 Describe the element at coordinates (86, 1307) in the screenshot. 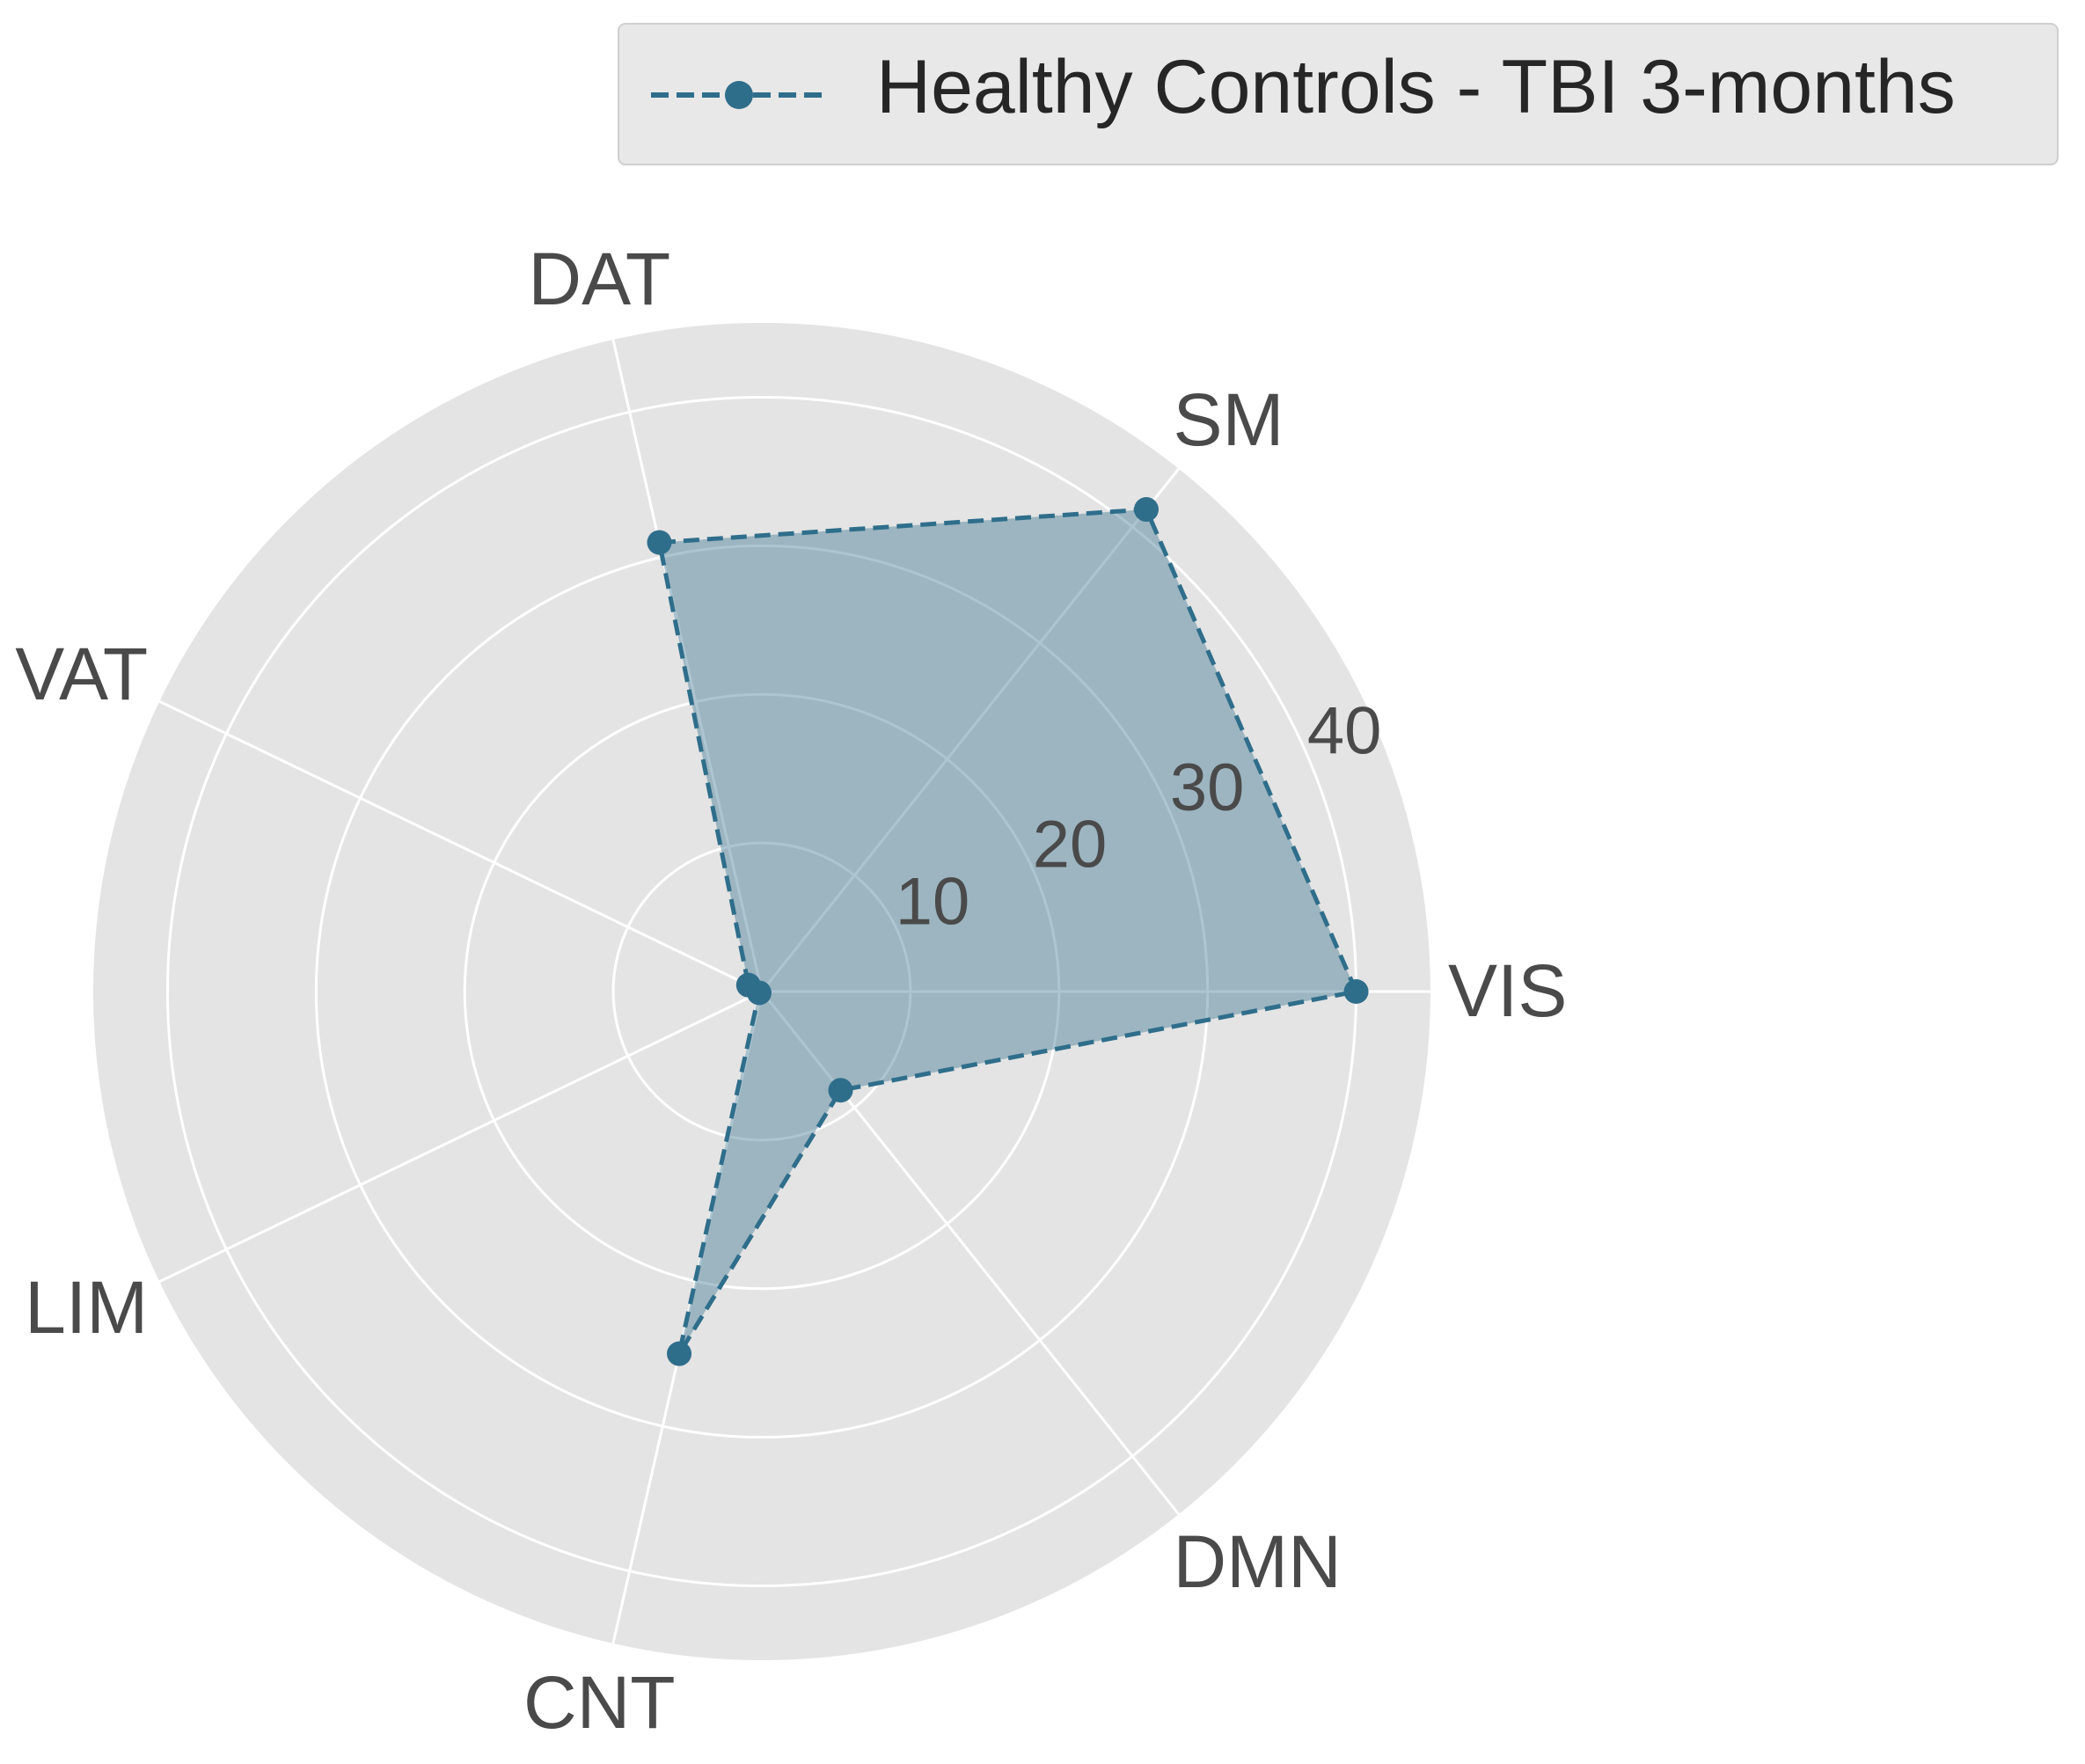

I see `category-label: LIM` at that location.